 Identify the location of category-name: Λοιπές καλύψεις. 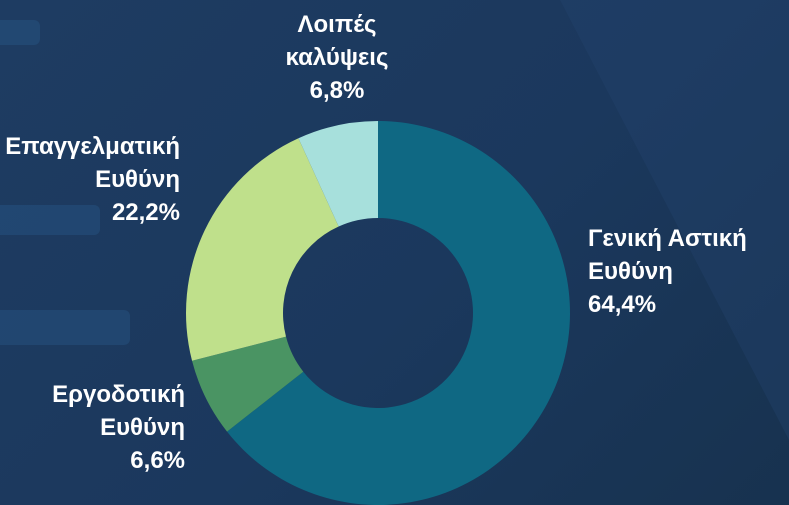
(337, 41).